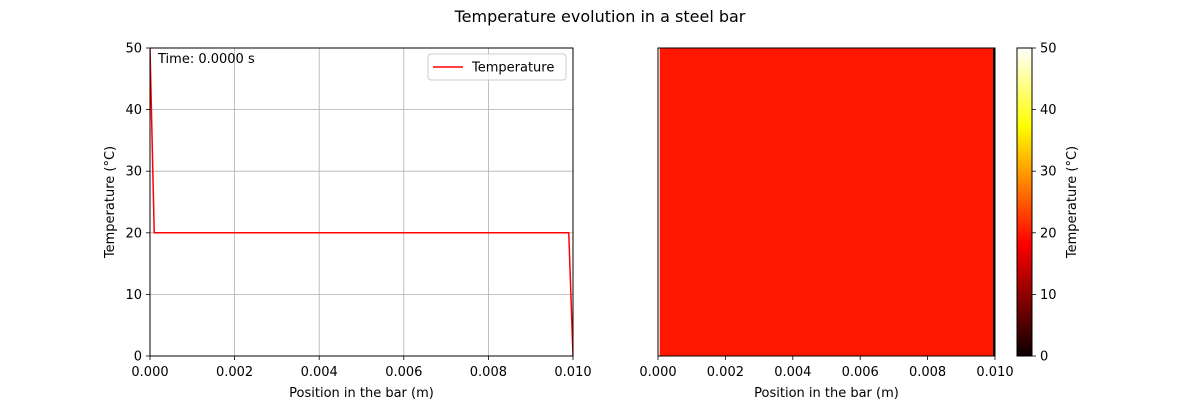 This screenshot has width=1200, height=400. Describe the element at coordinates (133, 110) in the screenshot. I see `y-tick-label: 40` at that location.